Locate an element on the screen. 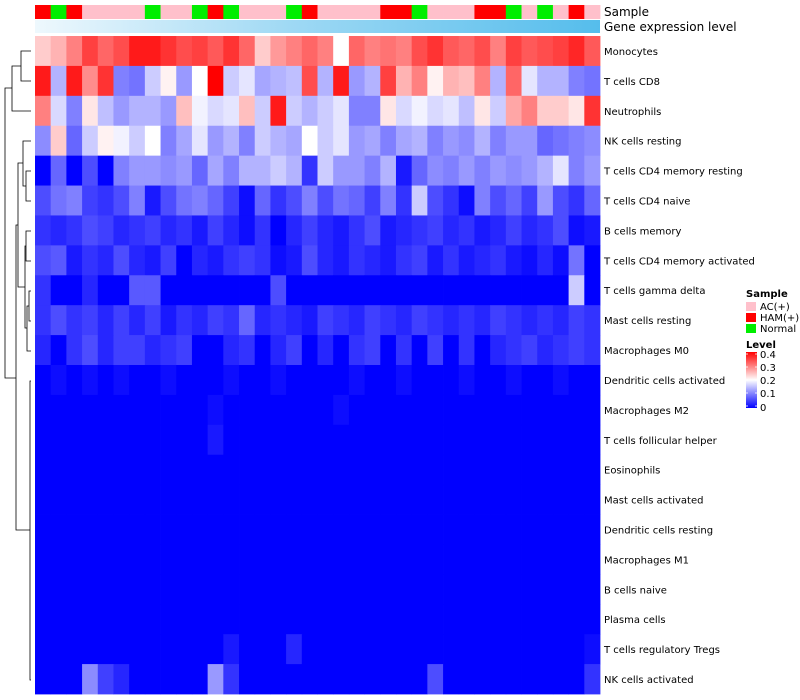 This screenshot has height=700, width=800. row-label: T cells CD4 naive is located at coordinates (646, 202).